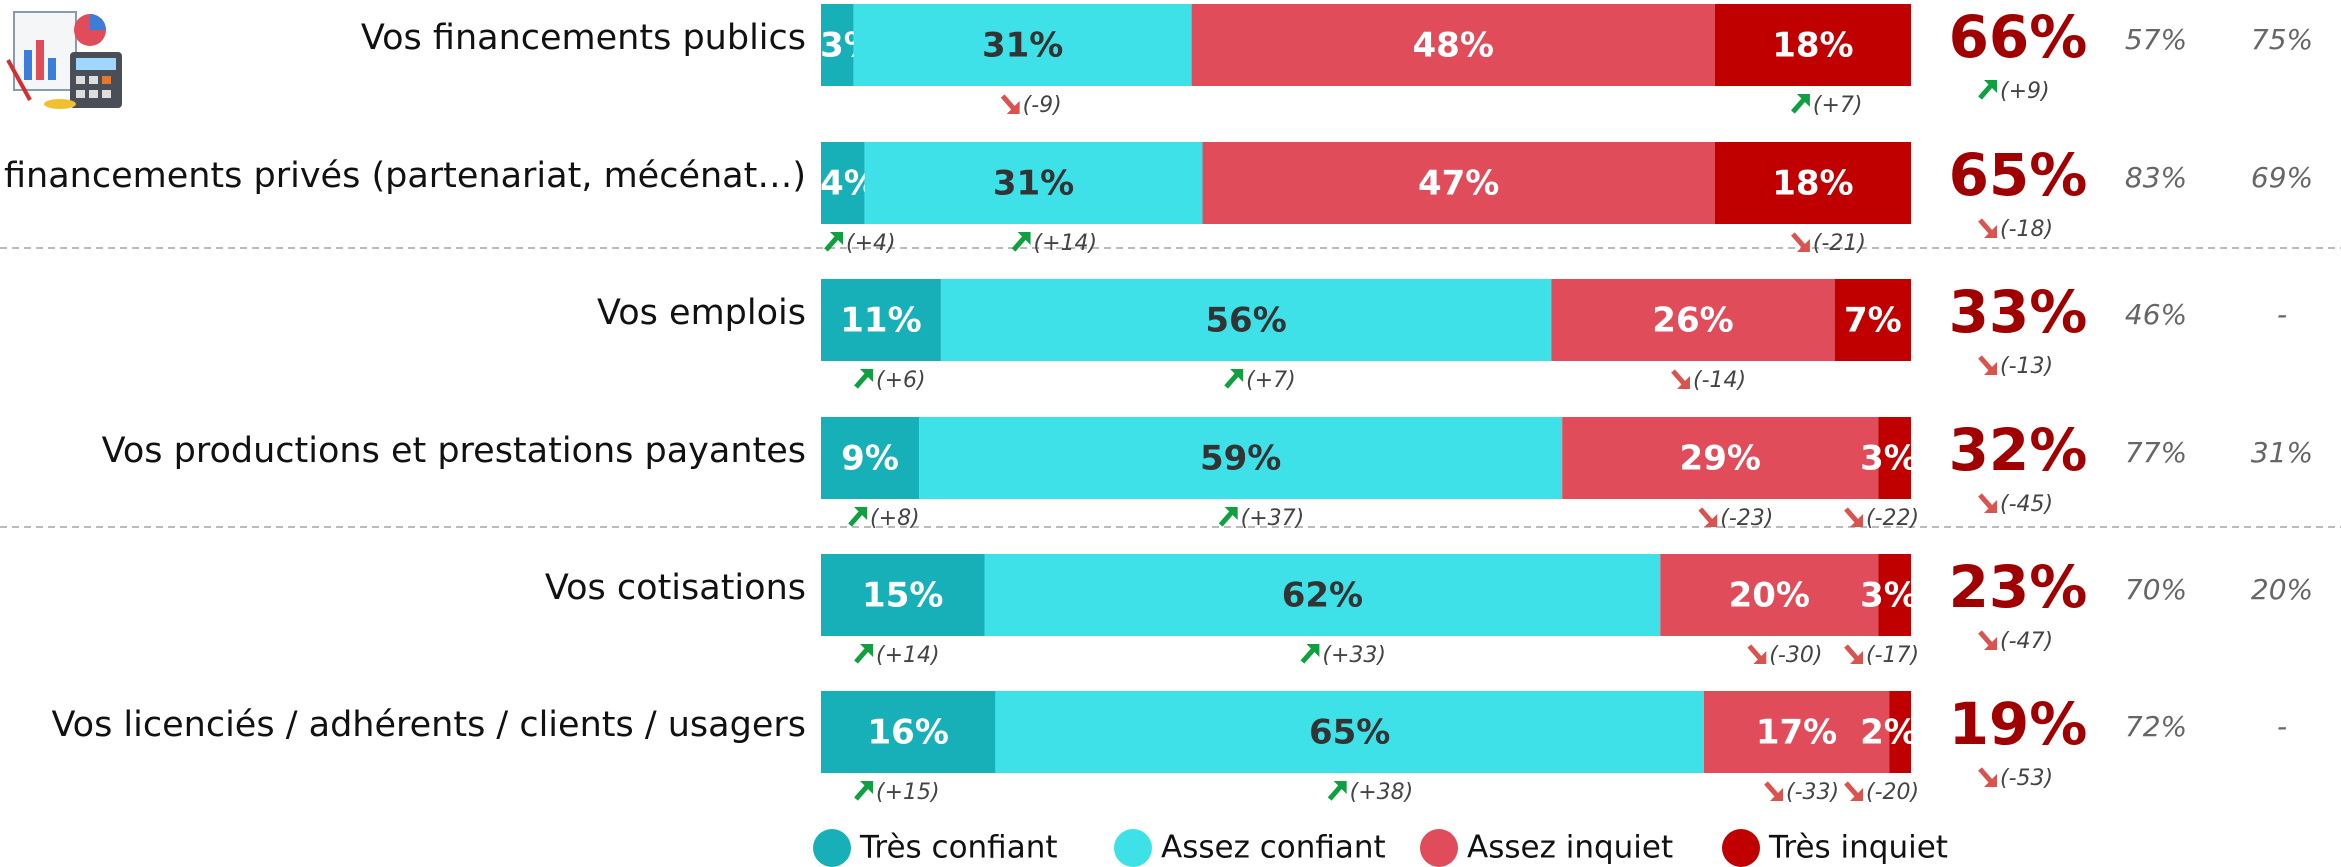 The height and width of the screenshot is (867, 2341). What do you see at coordinates (1719, 380) in the screenshot?
I see `change-label: (-14)` at bounding box center [1719, 380].